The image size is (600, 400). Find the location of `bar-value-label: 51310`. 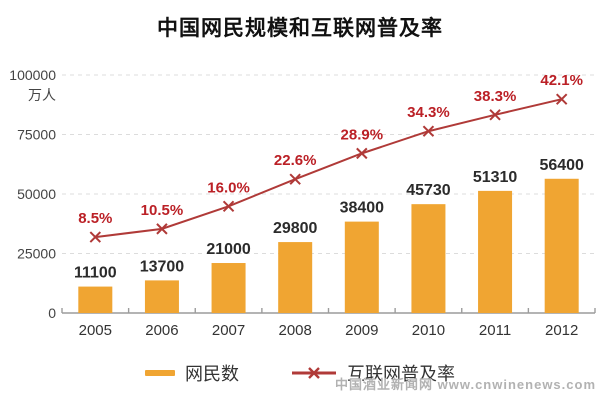

bar-value-label: 51310 is located at coordinates (495, 177).